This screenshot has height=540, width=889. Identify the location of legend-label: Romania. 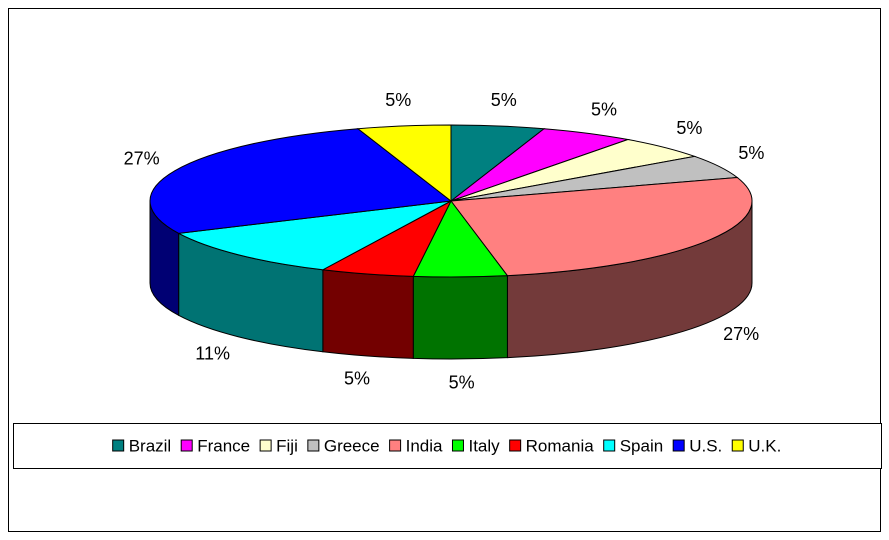
(560, 445).